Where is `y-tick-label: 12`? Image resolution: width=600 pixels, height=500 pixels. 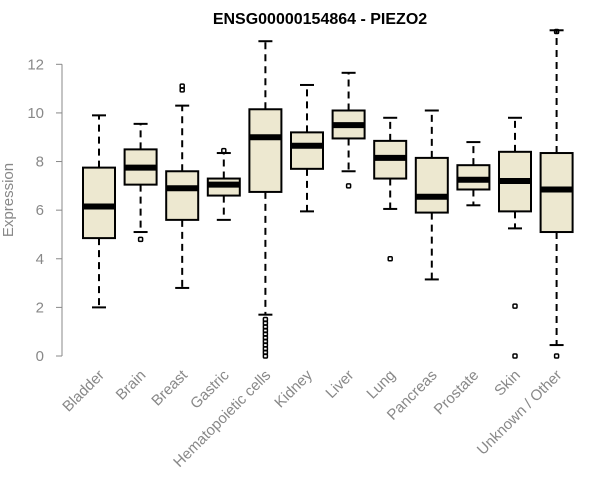 y-tick-label: 12 is located at coordinates (35, 64).